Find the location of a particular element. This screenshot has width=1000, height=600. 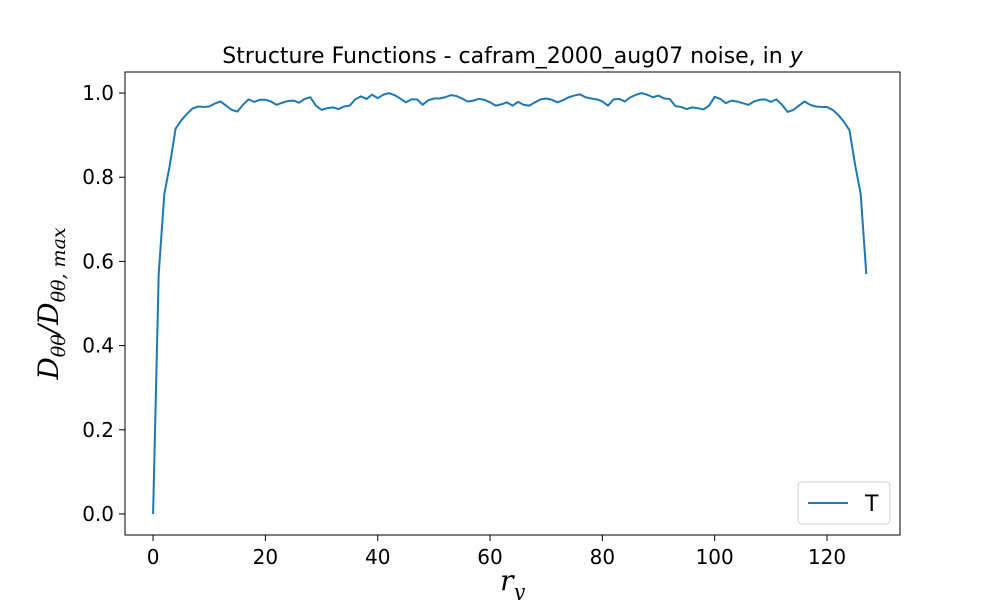

y-tick-label: 0.2 is located at coordinates (98, 430).